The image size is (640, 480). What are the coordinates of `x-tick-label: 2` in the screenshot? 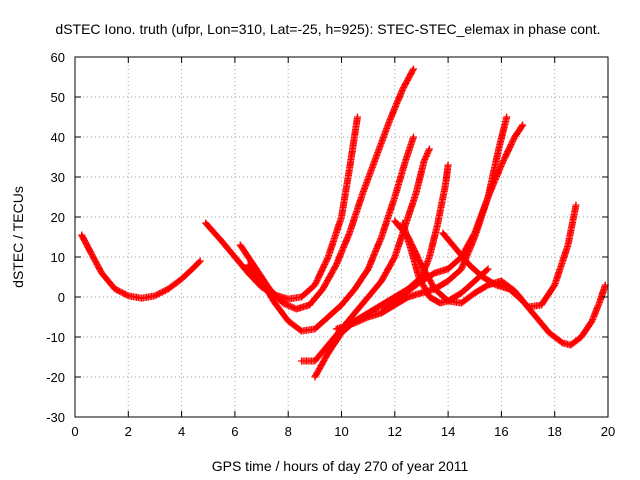 It's located at (128, 431).